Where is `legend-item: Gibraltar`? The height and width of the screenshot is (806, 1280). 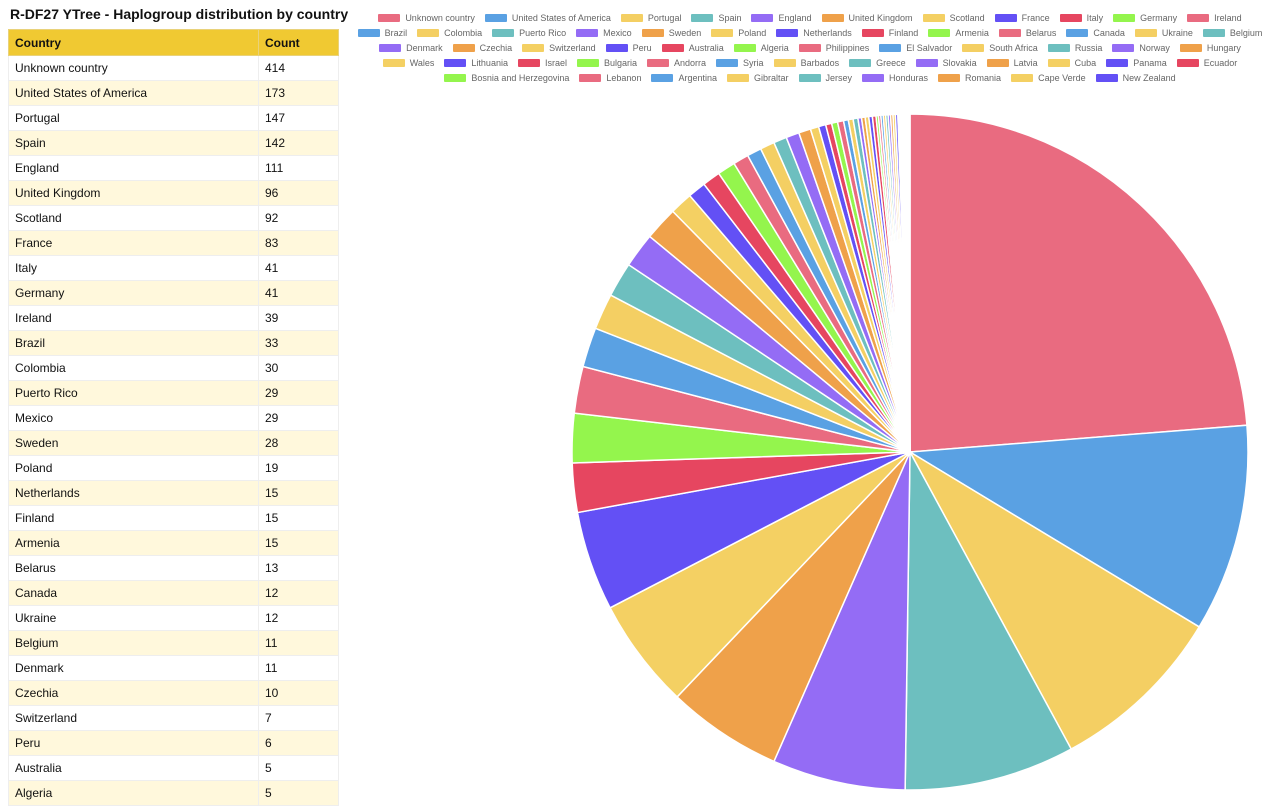 legend-item: Gibraltar is located at coordinates (757, 77).